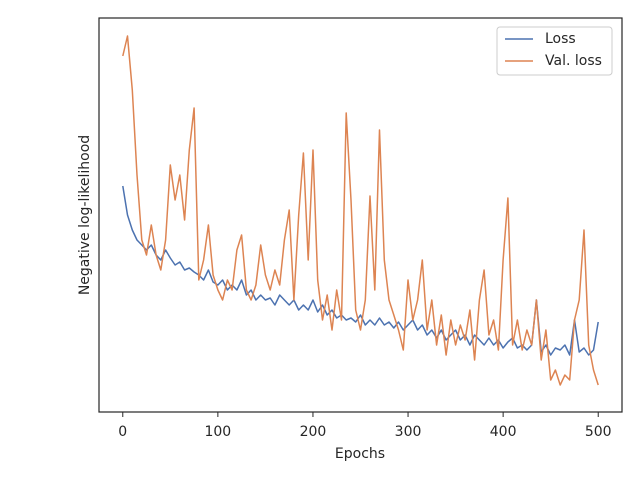 The height and width of the screenshot is (480, 640). Describe the element at coordinates (573, 61) in the screenshot. I see `legend-label: Val. loss` at that location.